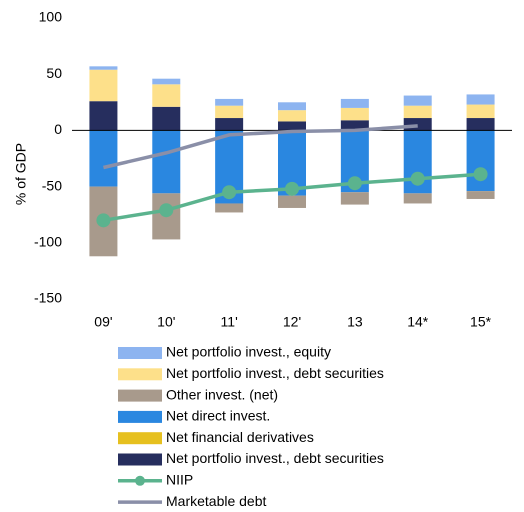 The width and height of the screenshot is (524, 512). I want to click on x-tick-label: 12', so click(292, 322).